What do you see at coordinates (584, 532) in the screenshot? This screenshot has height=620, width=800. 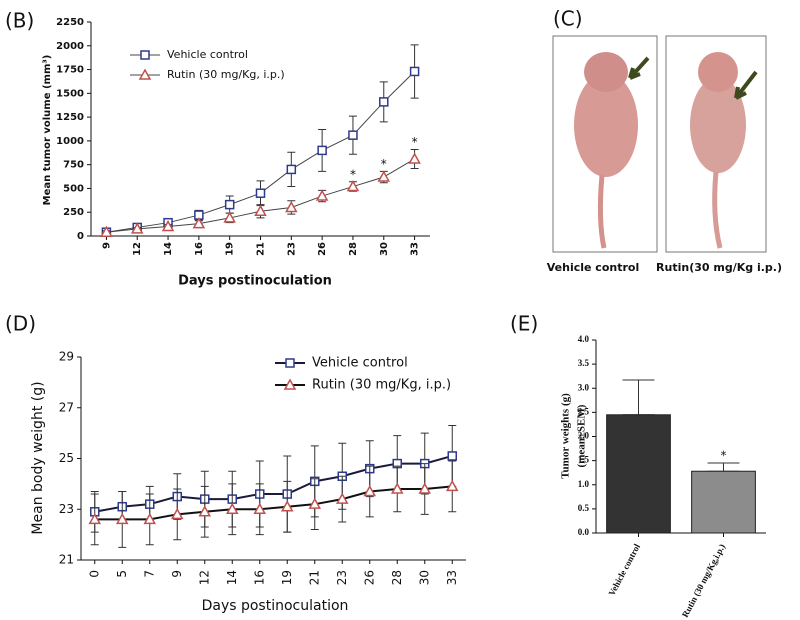 I see `y-tick-label: 0.0` at bounding box center [584, 532].